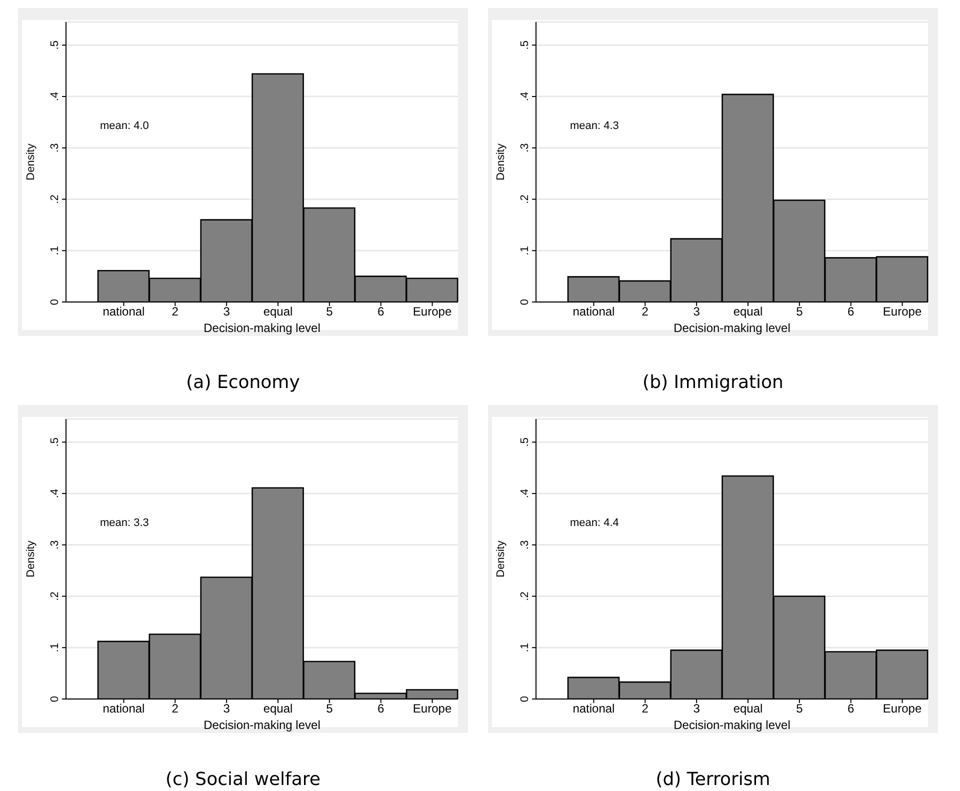 The image size is (960, 791). Describe the element at coordinates (243, 382) in the screenshot. I see `text: (a) Economy` at that location.